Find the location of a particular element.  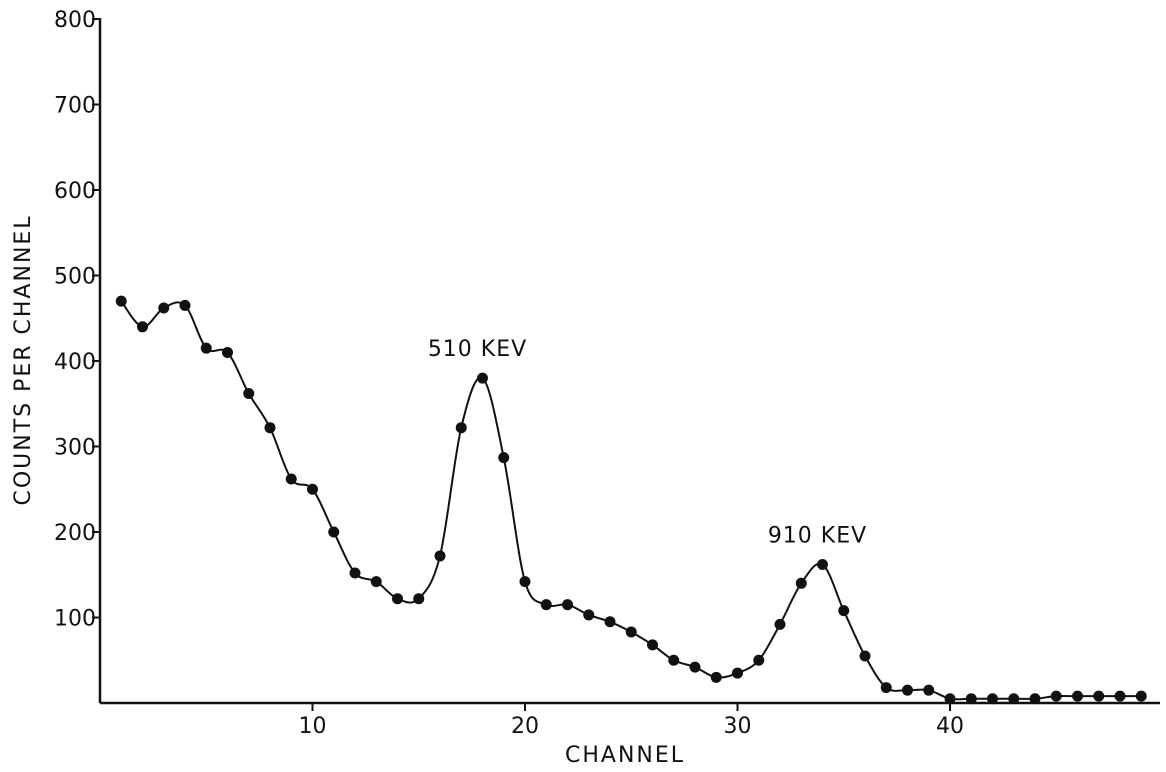

peak-annotations: 510 KEV 910 KEV is located at coordinates (647, 442).